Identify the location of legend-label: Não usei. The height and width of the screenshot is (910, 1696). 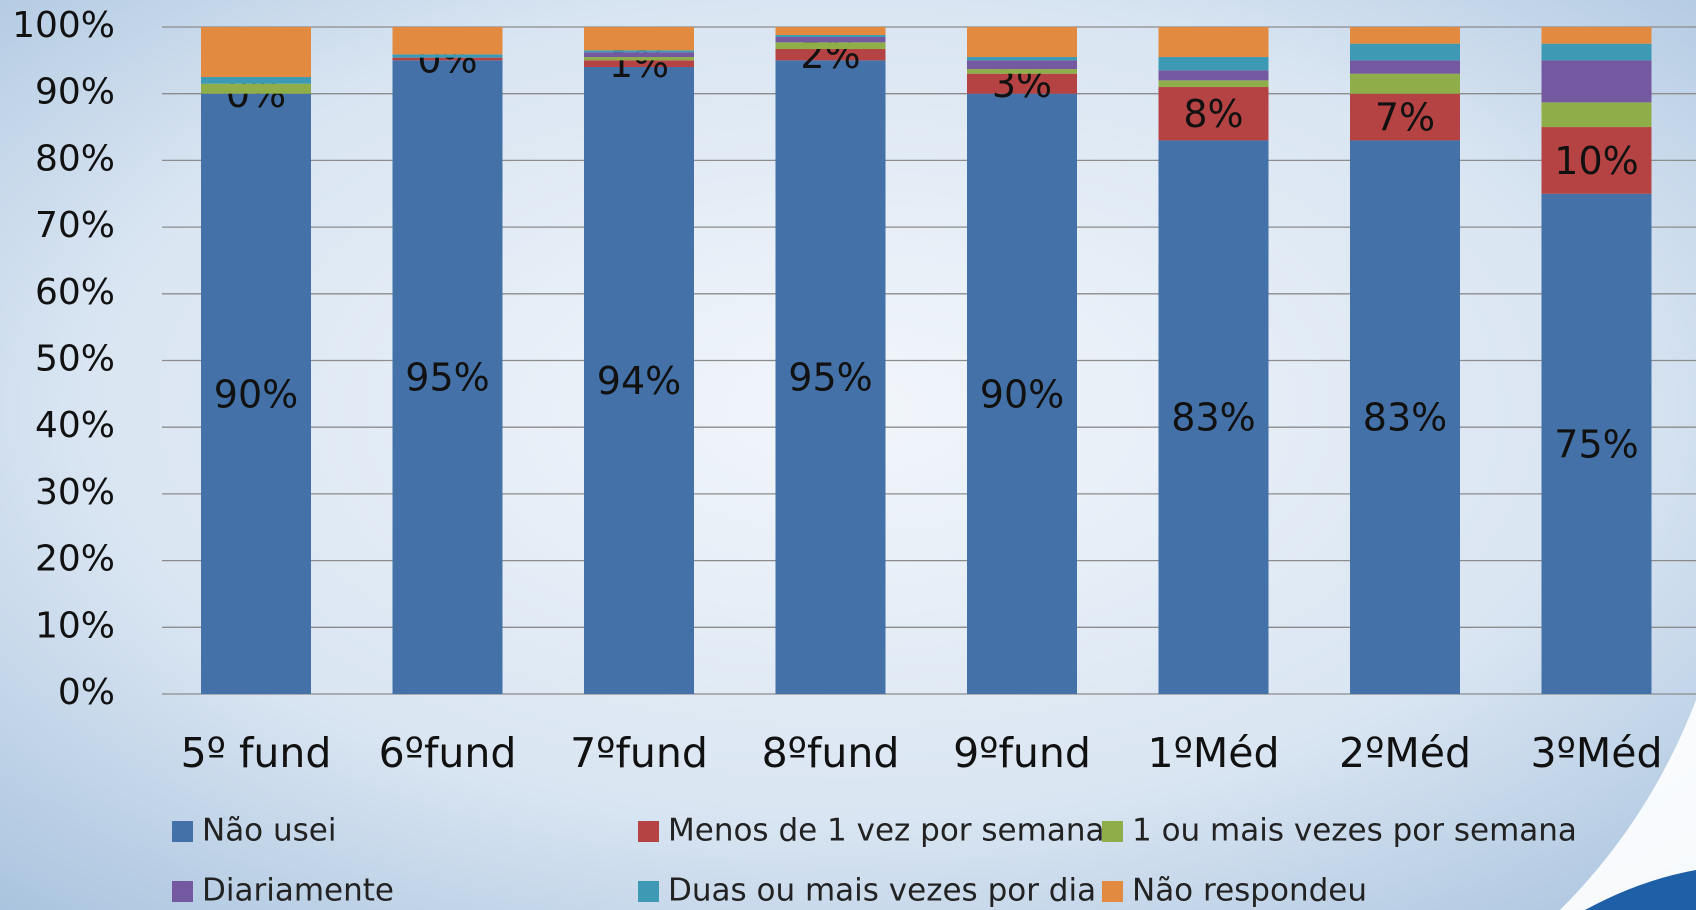
(269, 831).